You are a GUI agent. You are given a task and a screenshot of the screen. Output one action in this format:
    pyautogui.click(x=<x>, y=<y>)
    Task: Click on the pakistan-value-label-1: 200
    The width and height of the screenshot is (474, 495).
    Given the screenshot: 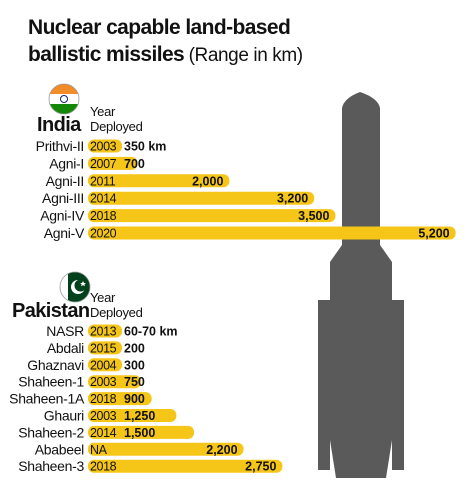 What is the action you would take?
    pyautogui.click(x=134, y=348)
    